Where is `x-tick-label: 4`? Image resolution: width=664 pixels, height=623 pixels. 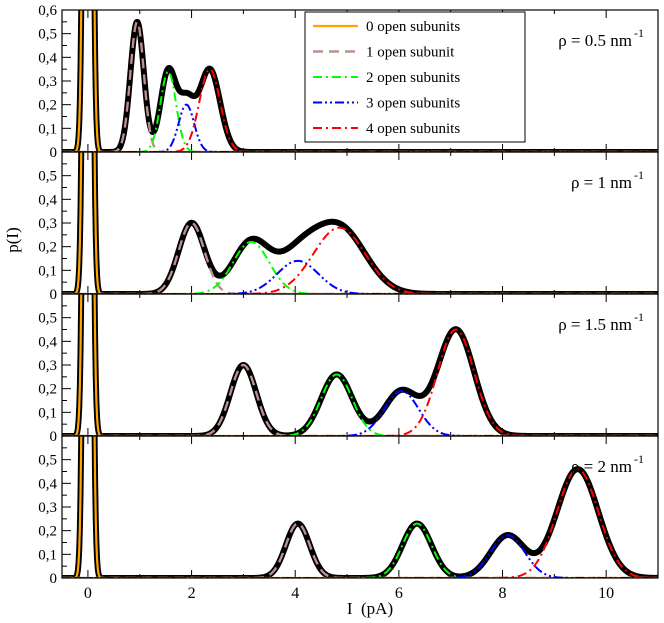 x-tick-label: 4 is located at coordinates (295, 593).